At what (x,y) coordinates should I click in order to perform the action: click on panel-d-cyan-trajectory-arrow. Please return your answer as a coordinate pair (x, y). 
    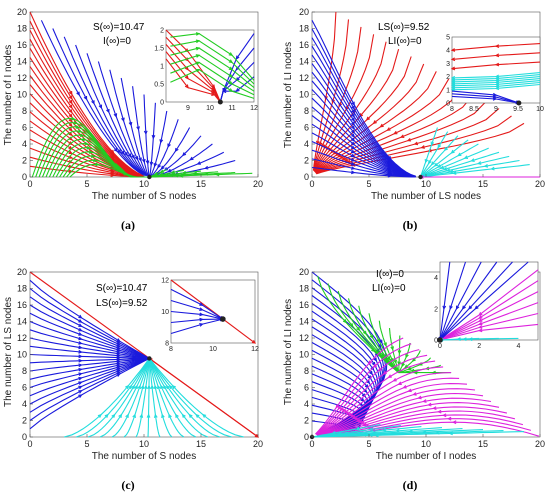
    Looking at the image, I should click on (357, 428).